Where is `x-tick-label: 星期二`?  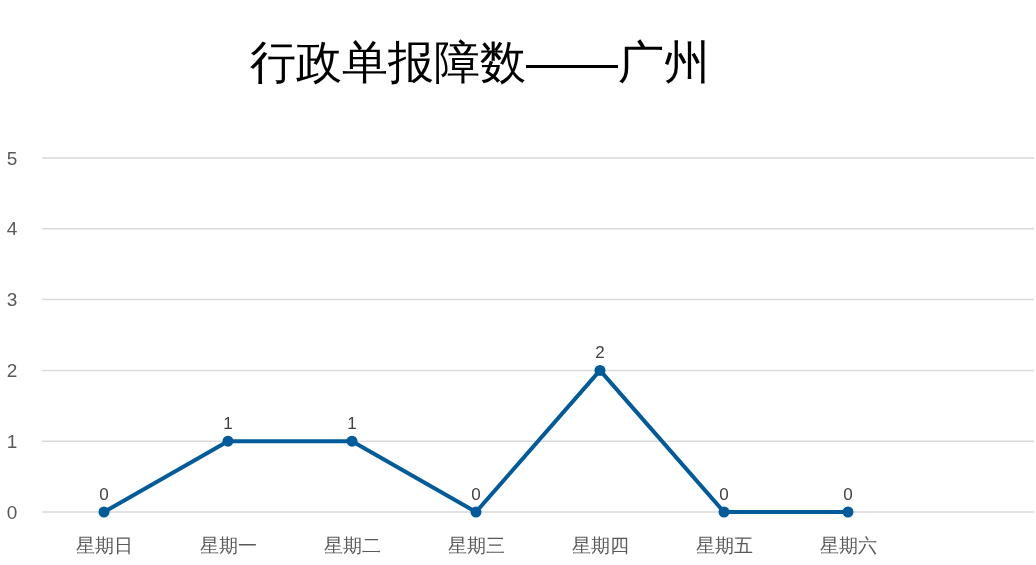 x-tick-label: 星期二 is located at coordinates (352, 545).